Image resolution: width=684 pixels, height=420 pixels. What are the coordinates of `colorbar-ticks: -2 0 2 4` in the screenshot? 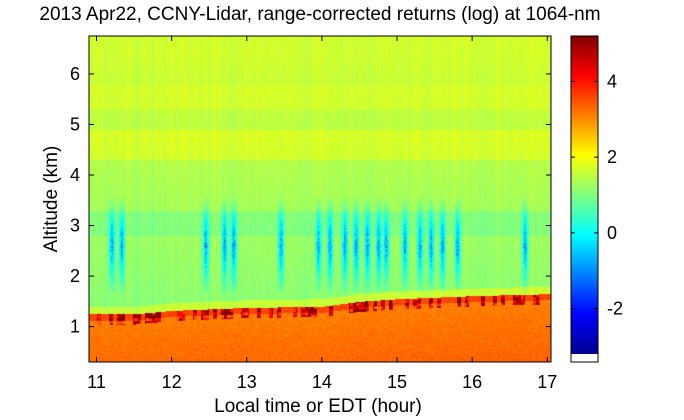 It's located at (597, 195).